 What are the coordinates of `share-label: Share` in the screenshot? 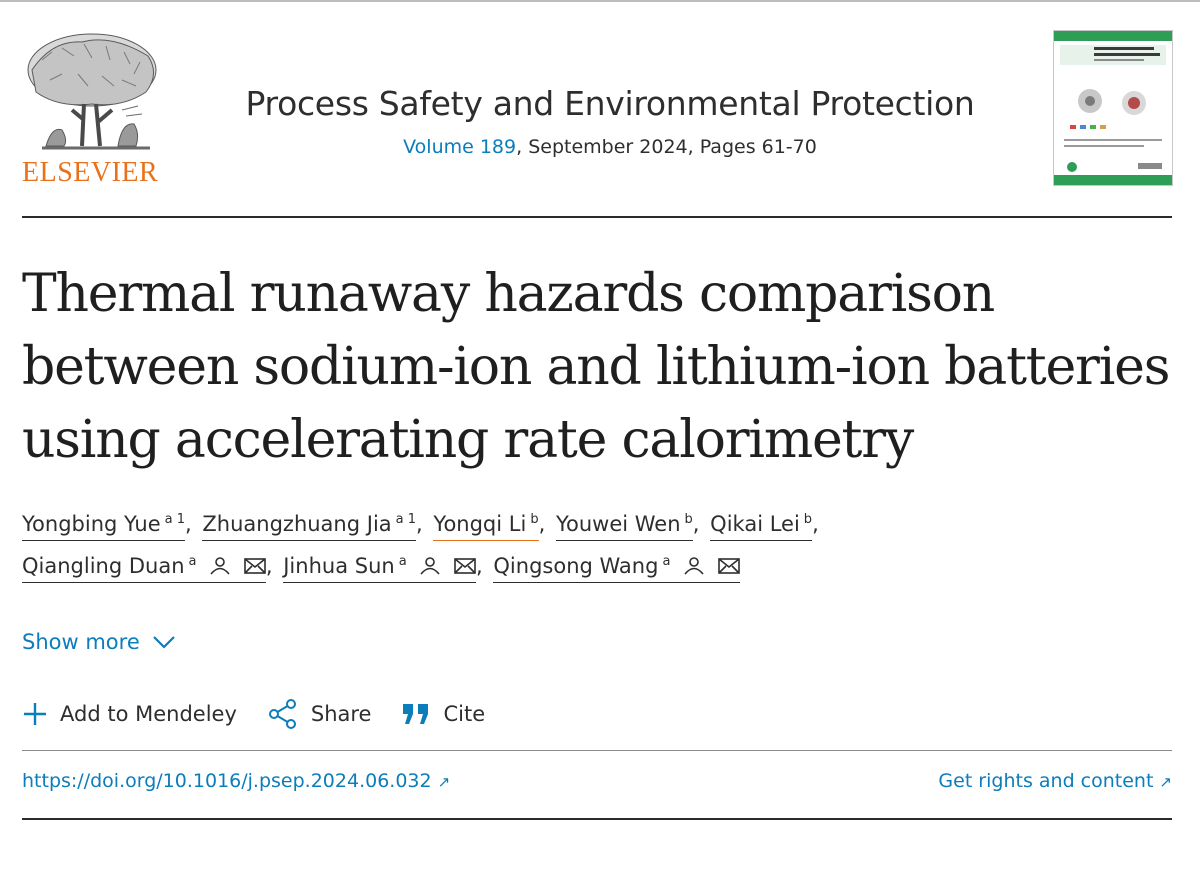 It's located at (341, 714).